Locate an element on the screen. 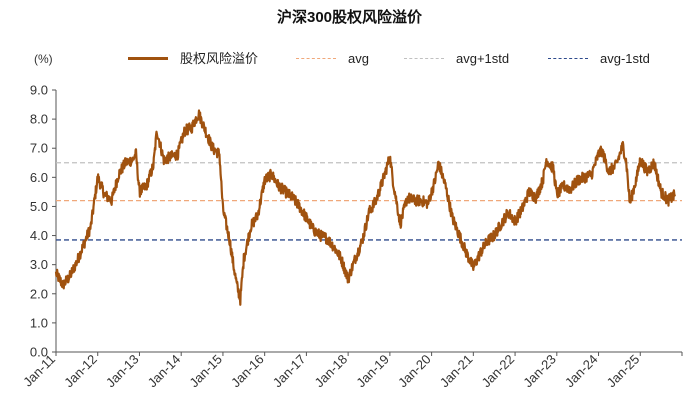 The height and width of the screenshot is (408, 699). x-tick-label: Jan-18 is located at coordinates (331, 371).